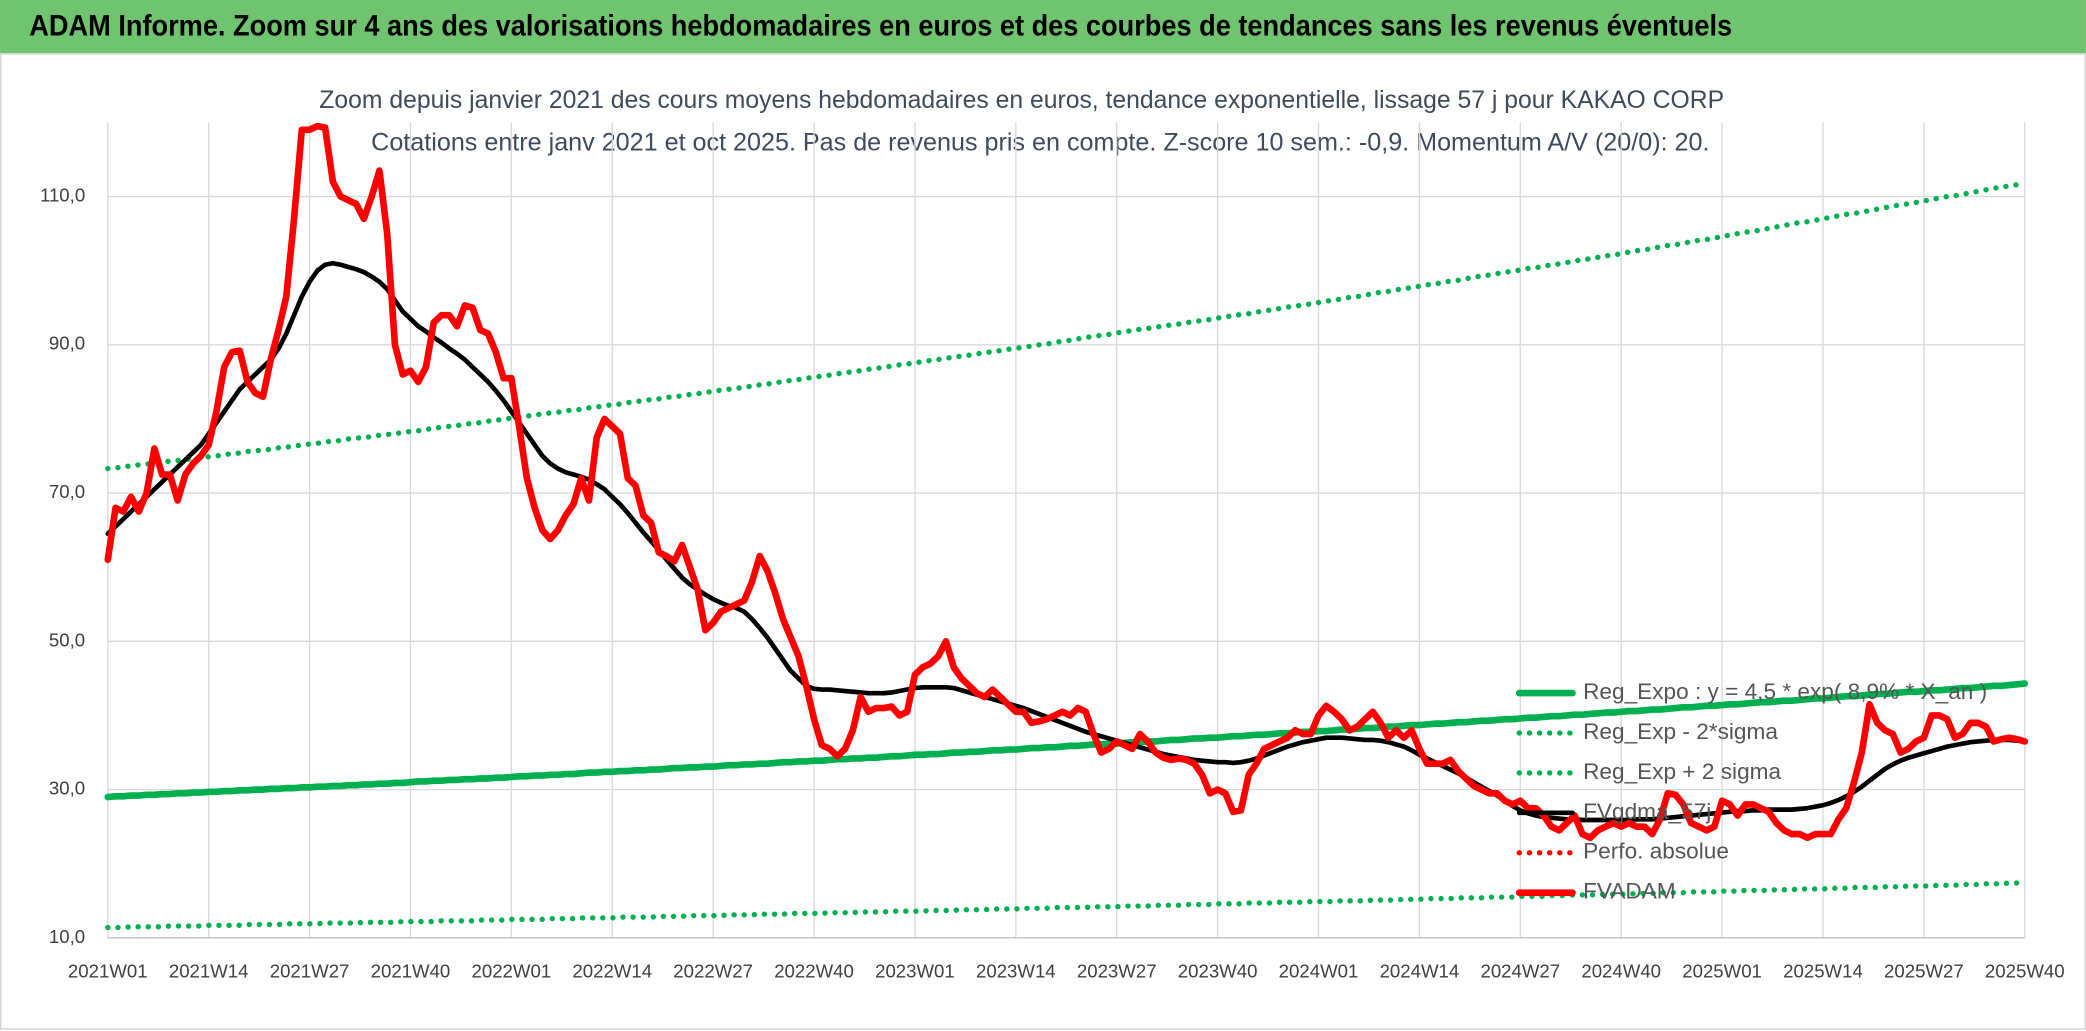 This screenshot has height=1031, width=2086. I want to click on legend-label: Reg_Exp - 2*sigma, so click(1680, 731).